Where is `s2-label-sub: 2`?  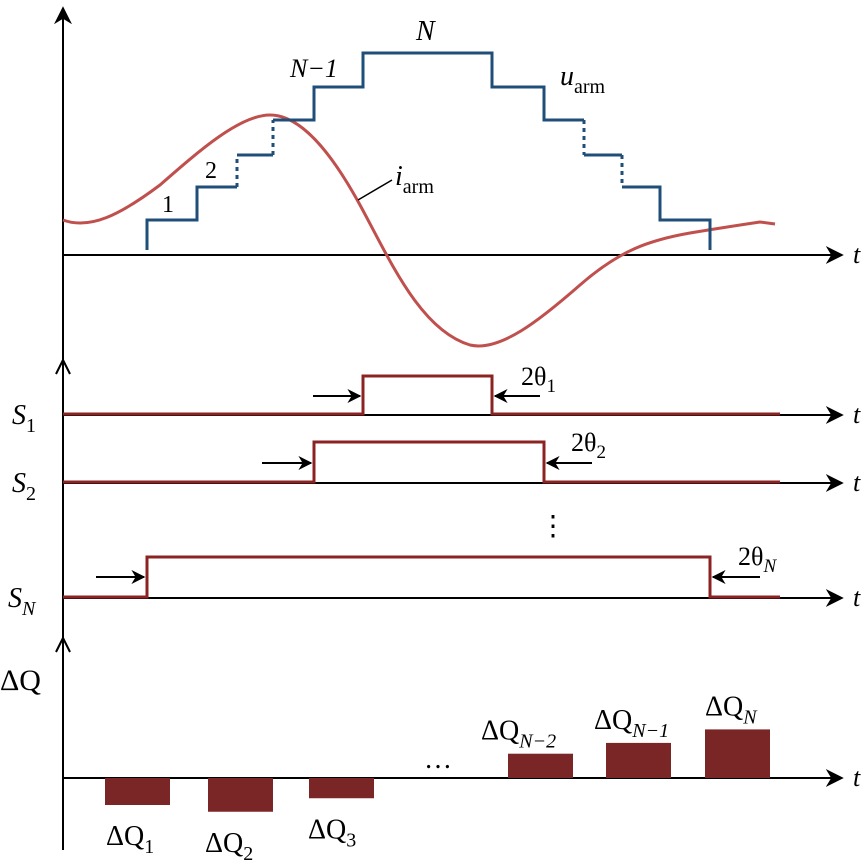
s2-label-sub: 2 is located at coordinates (31, 494).